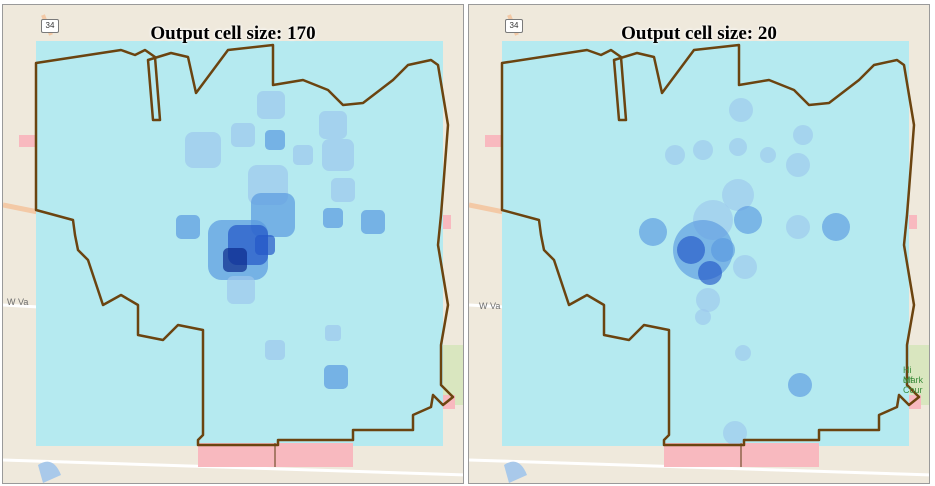 The width and height of the screenshot is (935, 486). What do you see at coordinates (233, 33) in the screenshot?
I see `panel-title: Output cell size: 170` at bounding box center [233, 33].